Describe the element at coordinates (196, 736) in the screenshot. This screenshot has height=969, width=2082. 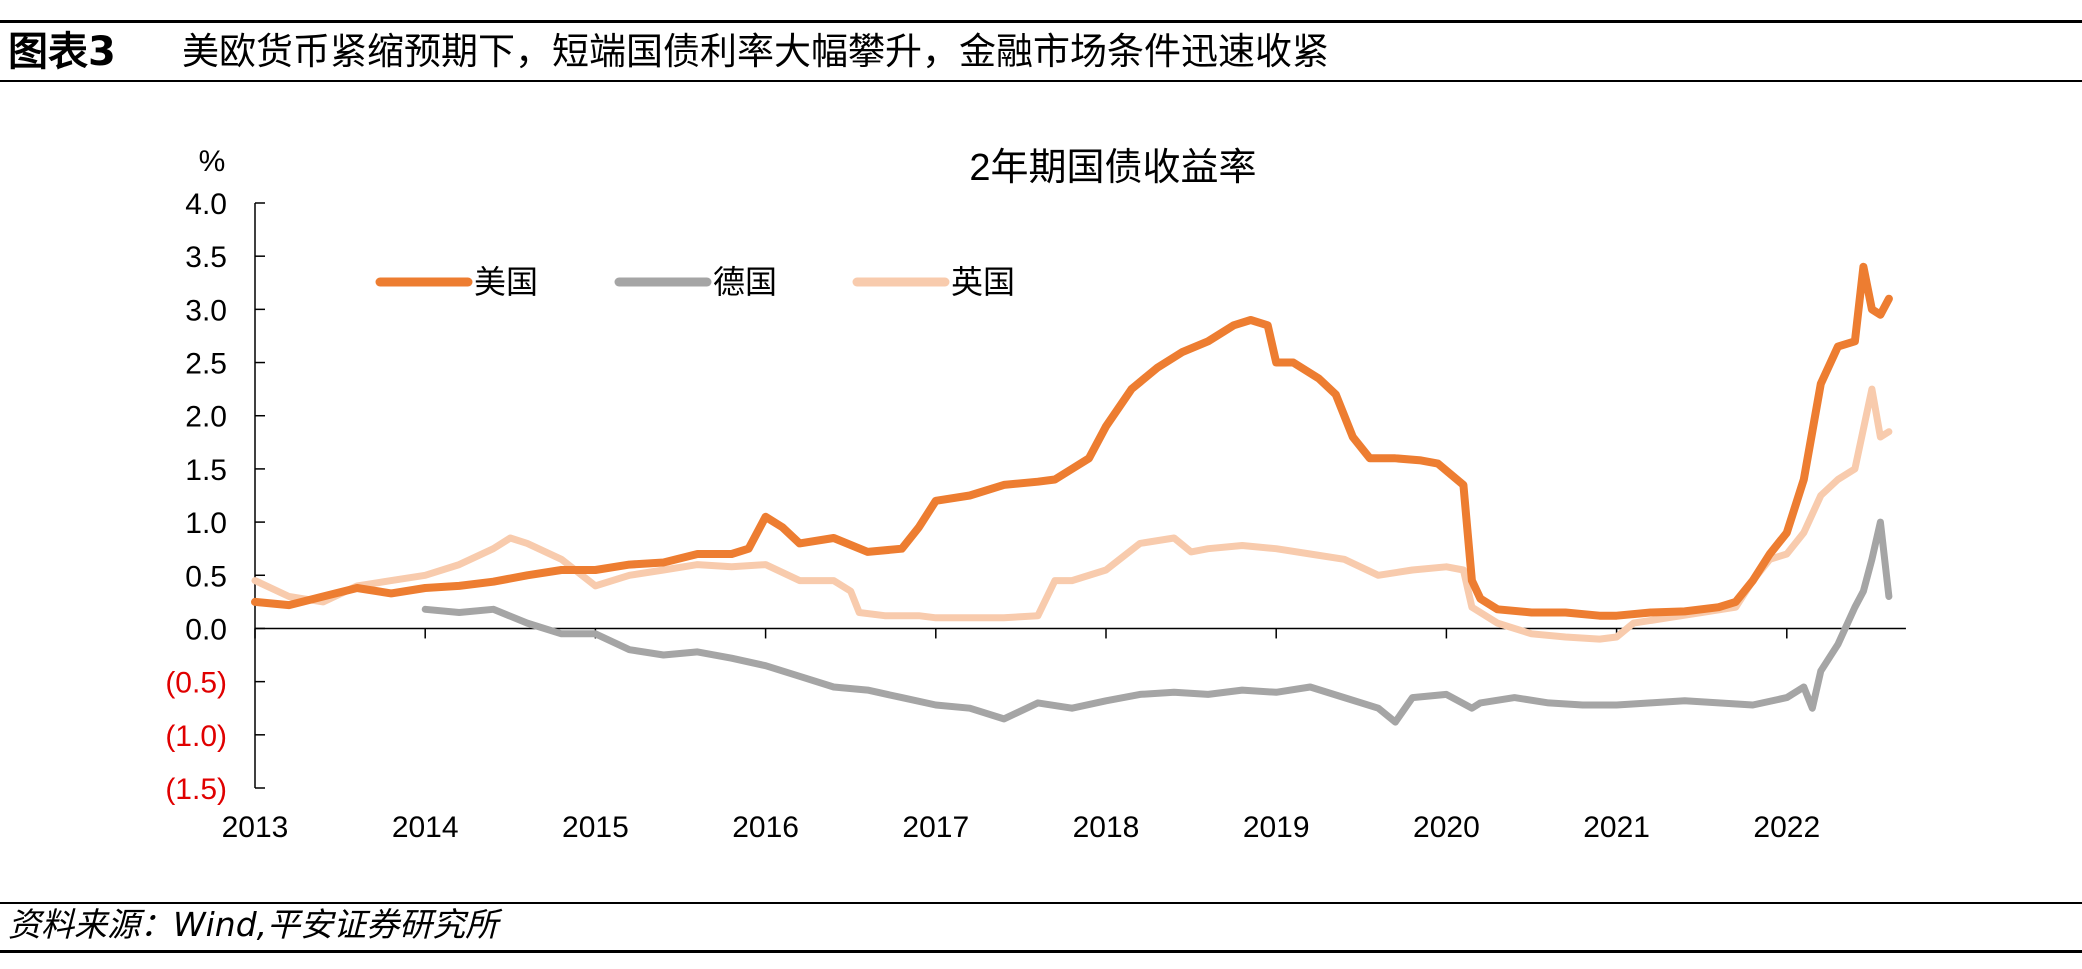
I see `y-tick-label: (1.0)` at that location.